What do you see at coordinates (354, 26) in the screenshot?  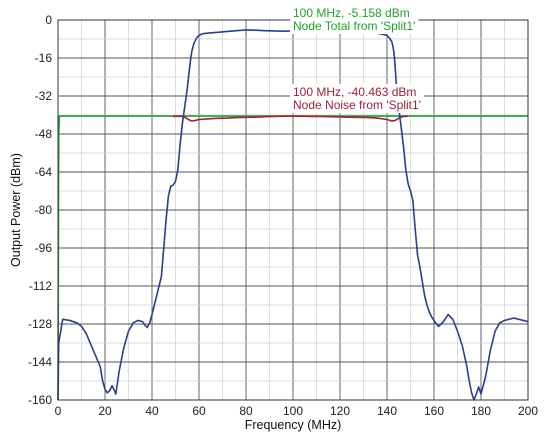 I see `annotation-total-label: Node Total from 'Split1'` at bounding box center [354, 26].